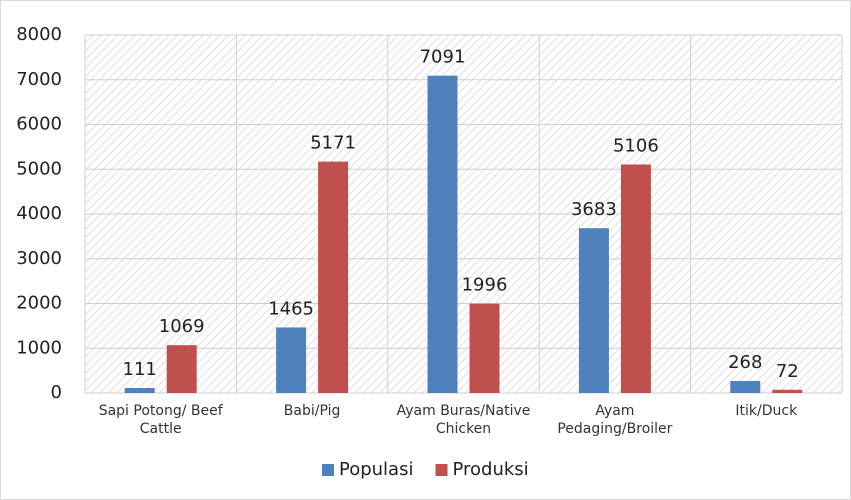 This screenshot has width=851, height=500. Describe the element at coordinates (56, 392) in the screenshot. I see `y-tick-label: 0` at that location.